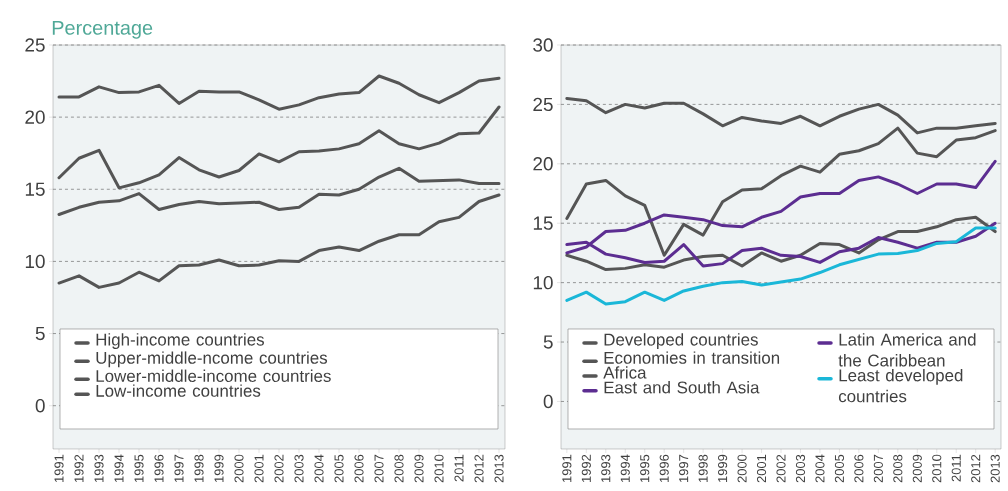 The image size is (1008, 491). Describe the element at coordinates (907, 350) in the screenshot. I see `legend-label: Latin America and the Caribbean` at that location.